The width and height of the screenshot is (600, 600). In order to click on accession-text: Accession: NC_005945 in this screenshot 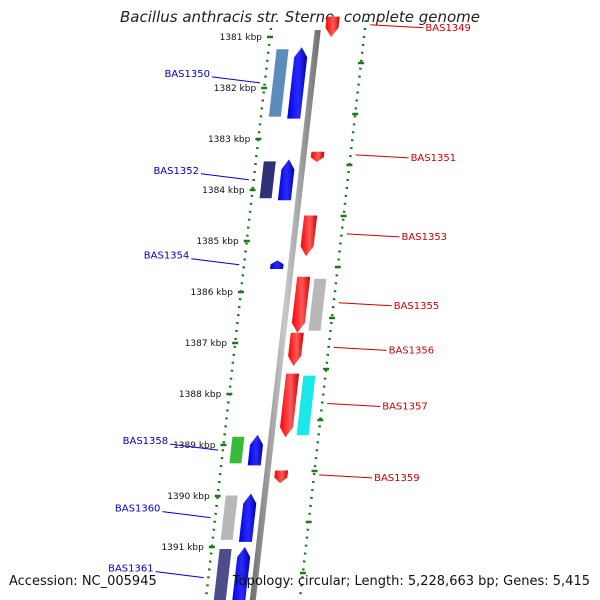, I will do `click(83, 581)`.